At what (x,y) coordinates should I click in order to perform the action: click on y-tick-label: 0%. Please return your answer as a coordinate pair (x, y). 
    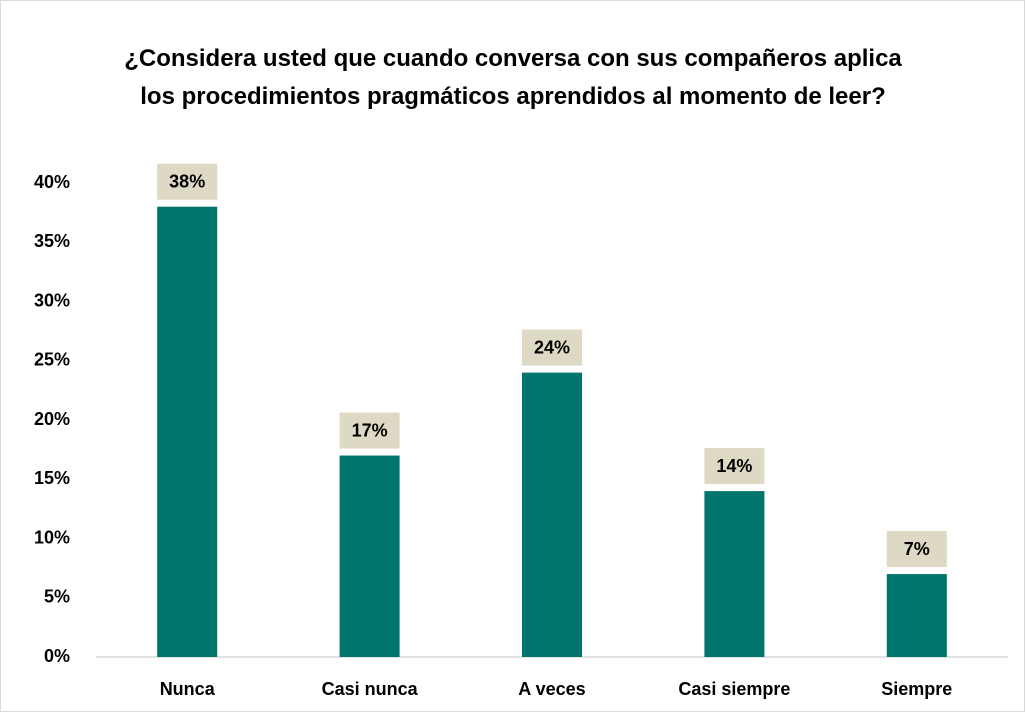
    Looking at the image, I should click on (57, 656).